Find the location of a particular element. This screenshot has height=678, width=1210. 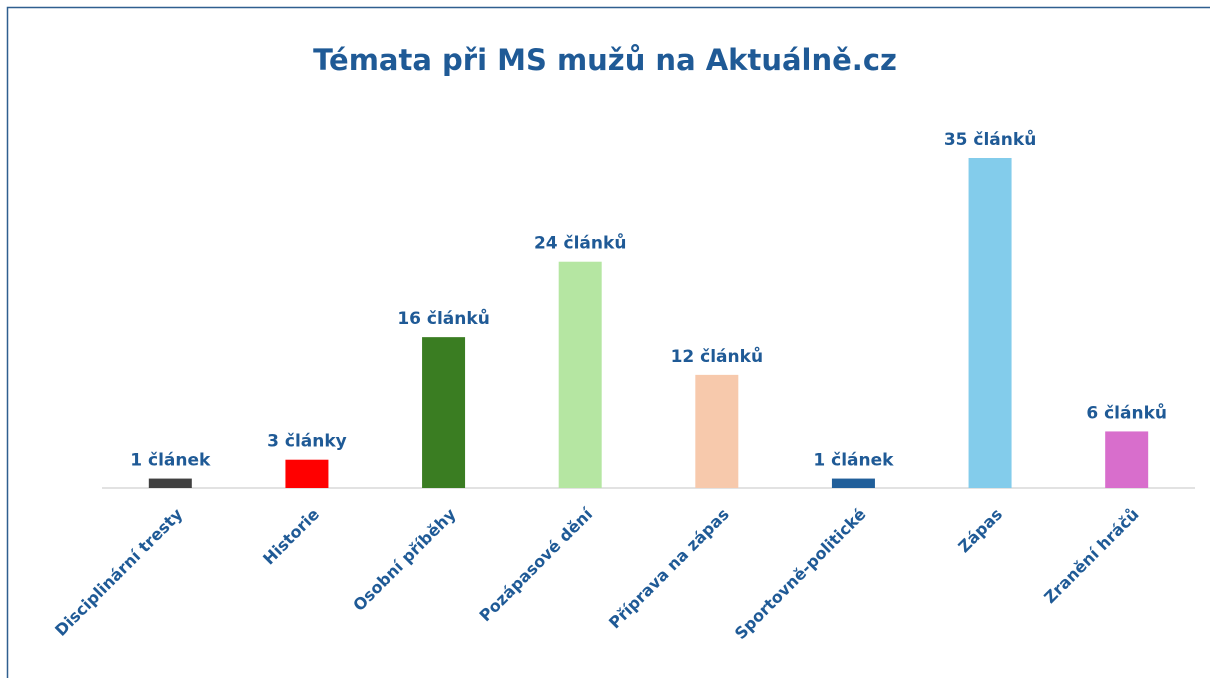

chart-title: Témata při MS mužů na Aktuálně.cz is located at coordinates (605, 60).